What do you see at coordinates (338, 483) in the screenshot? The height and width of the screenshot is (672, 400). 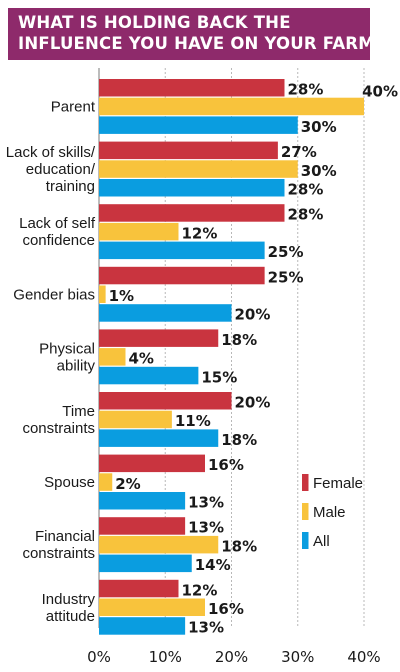 I see `legend-label-female: Female` at bounding box center [338, 483].